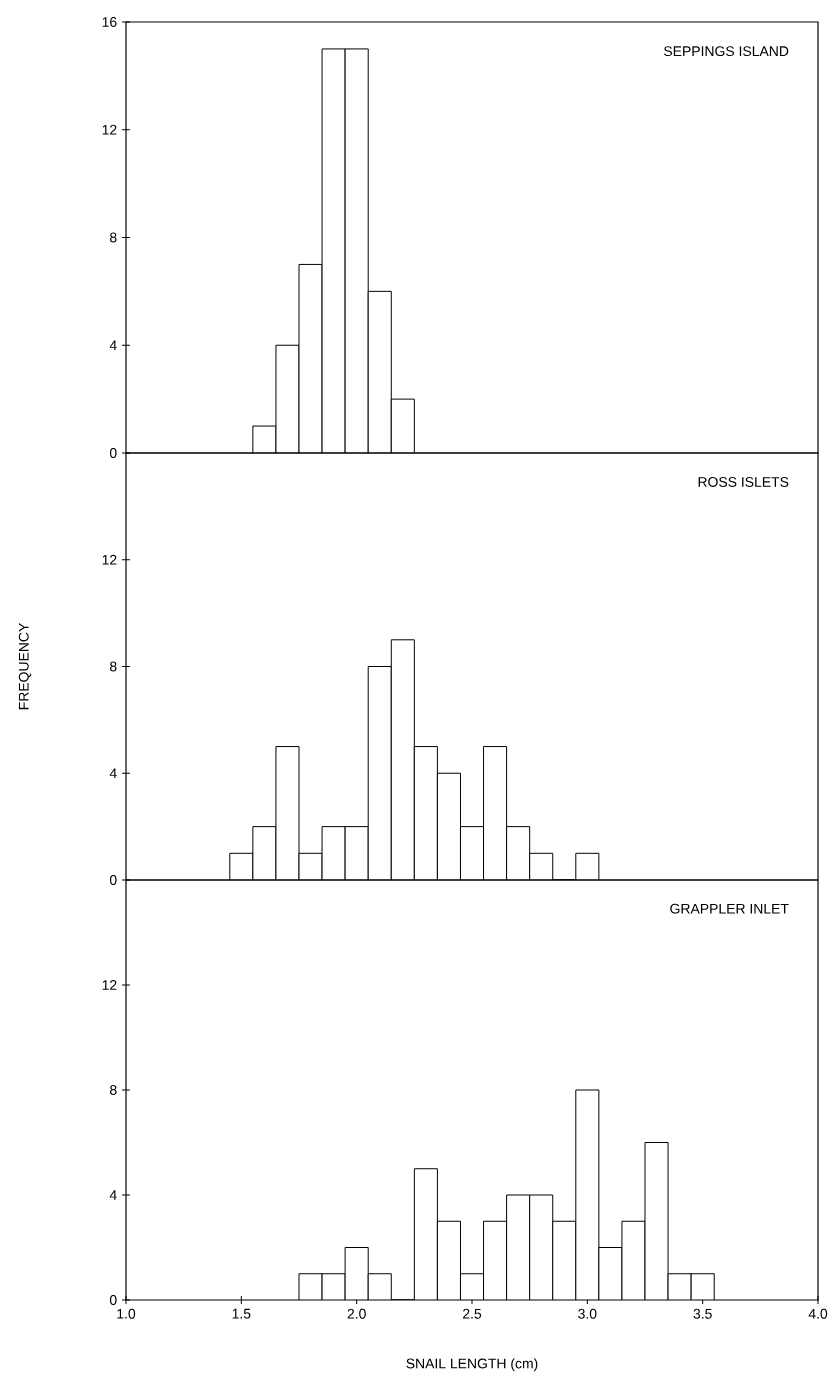  Describe the element at coordinates (109, 22) in the screenshot. I see `y-tick-label: 16` at that location.